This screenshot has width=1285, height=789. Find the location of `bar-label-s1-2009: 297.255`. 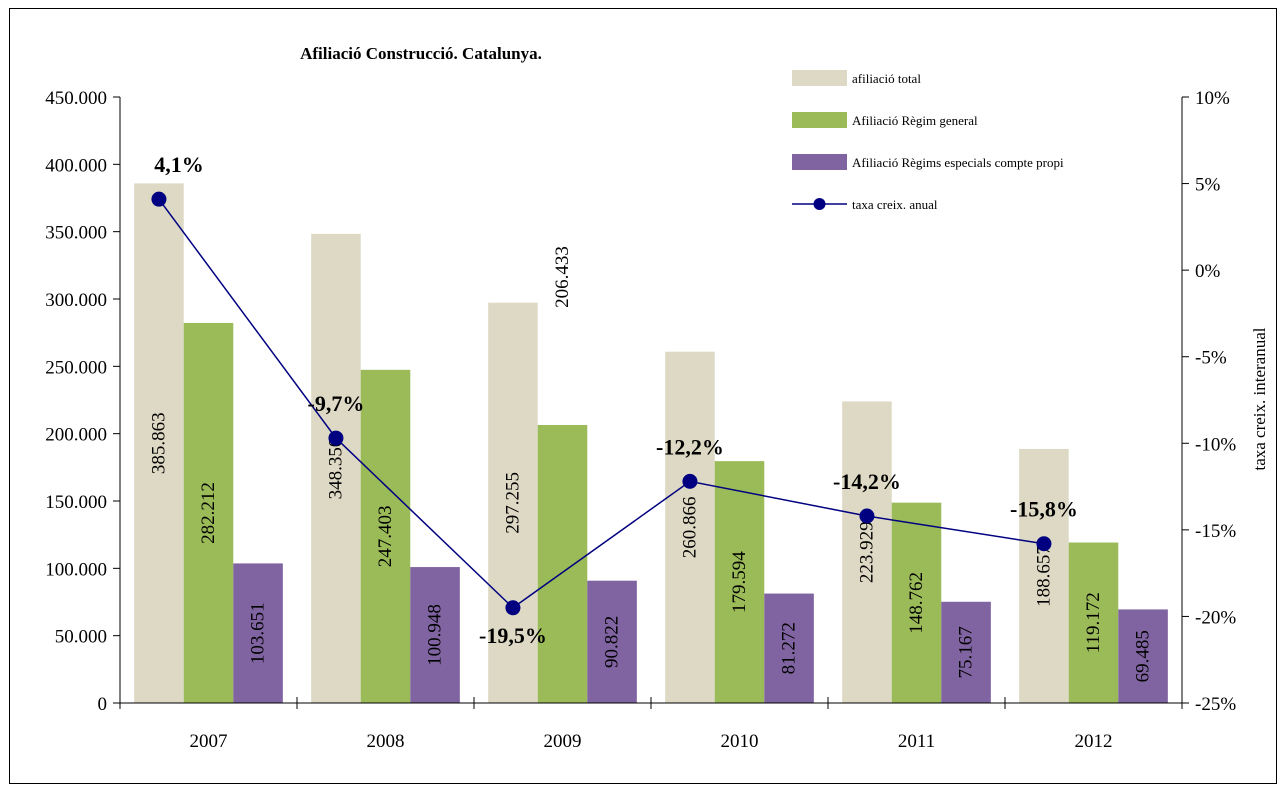

bar-label-s1-2009: 297.255 is located at coordinates (512, 503).